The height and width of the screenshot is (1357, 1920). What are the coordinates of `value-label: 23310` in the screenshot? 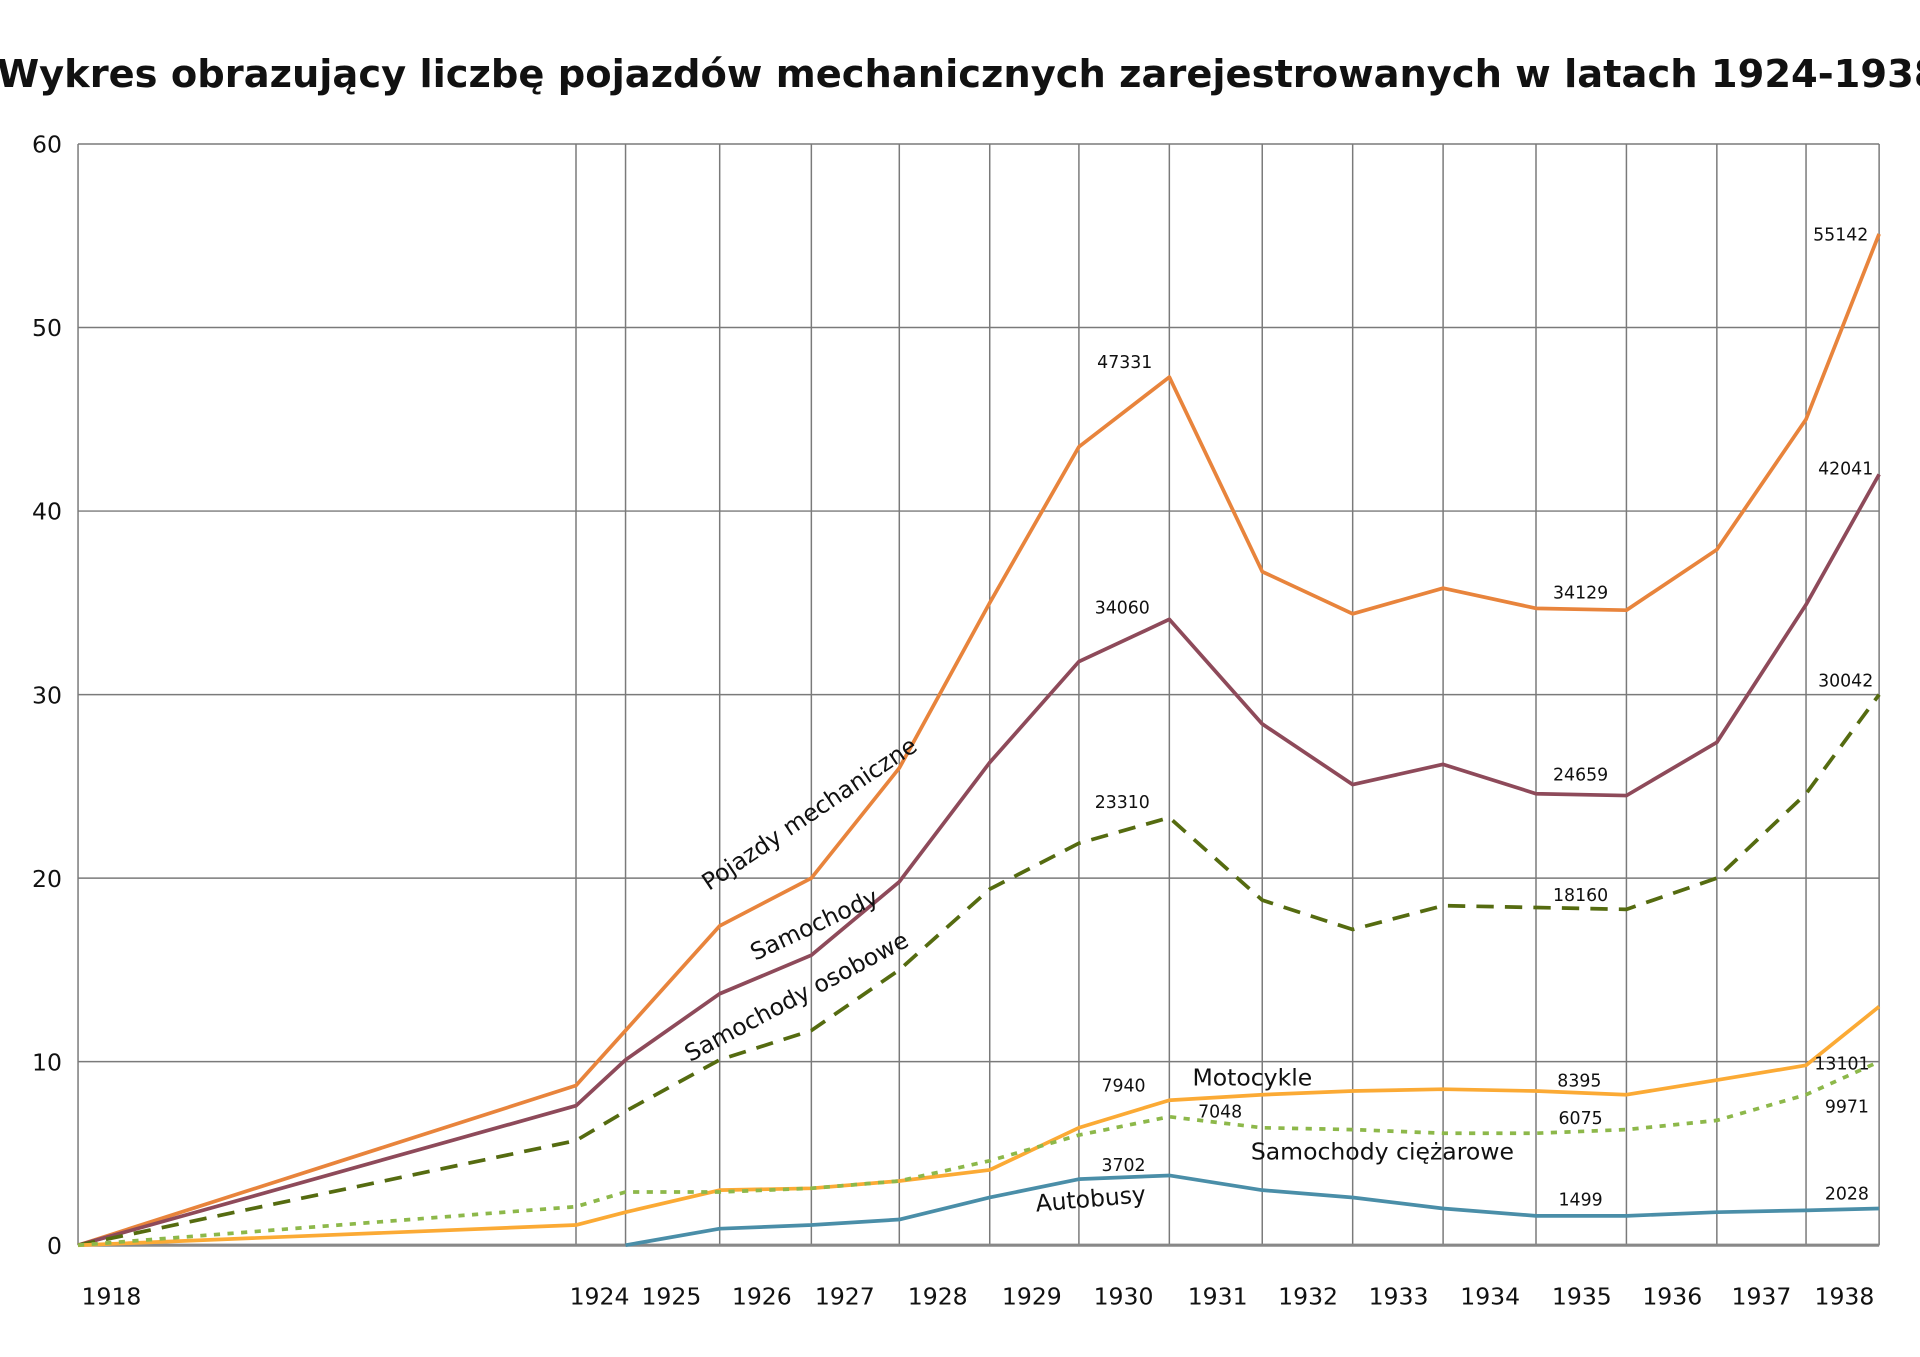 It's located at (1122, 803).